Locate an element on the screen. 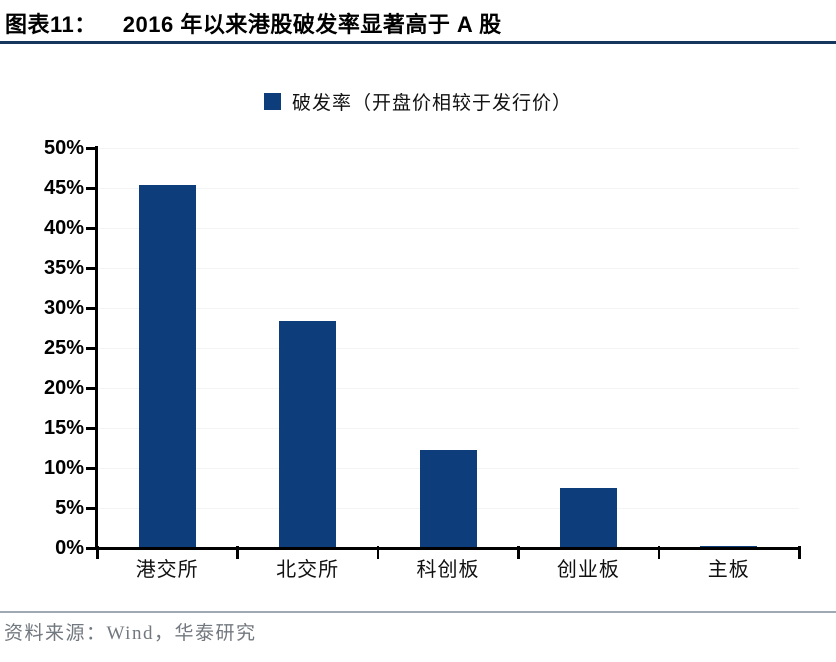 This screenshot has height=662, width=836. y-axis-tick-label: 15% is located at coordinates (63, 428).